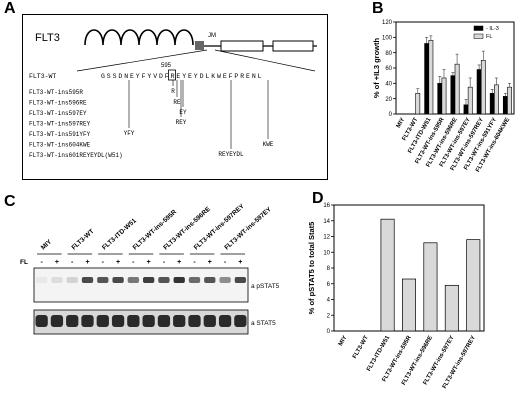 This screenshot has height=401, width=520. What do you see at coordinates (129, 133) in the screenshot?
I see `insertion-label: YFY` at bounding box center [129, 133].